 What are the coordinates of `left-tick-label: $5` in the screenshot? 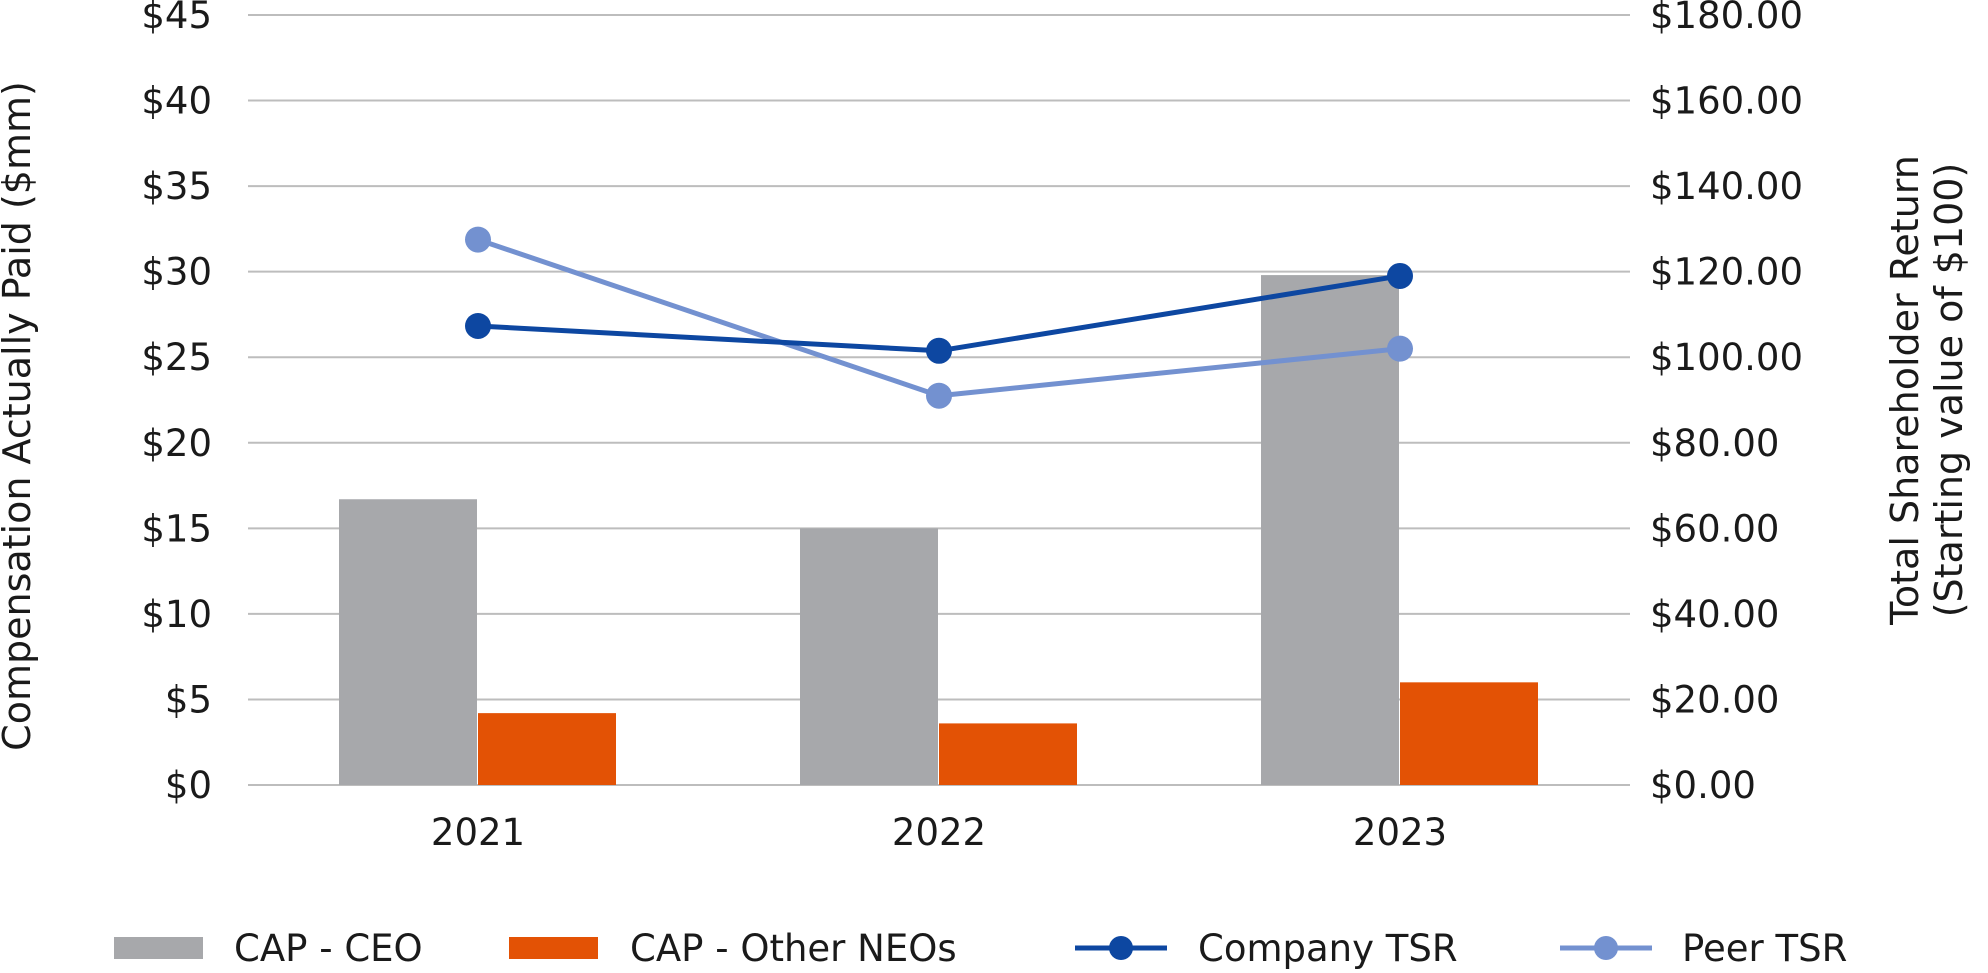 It's located at (188, 699).